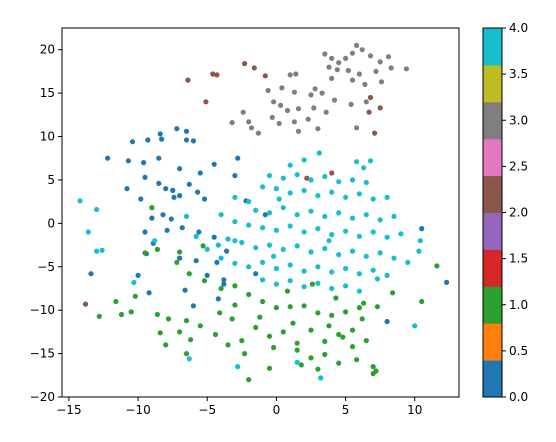 The height and width of the screenshot is (442, 556). What do you see at coordinates (277, 410) in the screenshot?
I see `x-tick-label: 0` at bounding box center [277, 410].